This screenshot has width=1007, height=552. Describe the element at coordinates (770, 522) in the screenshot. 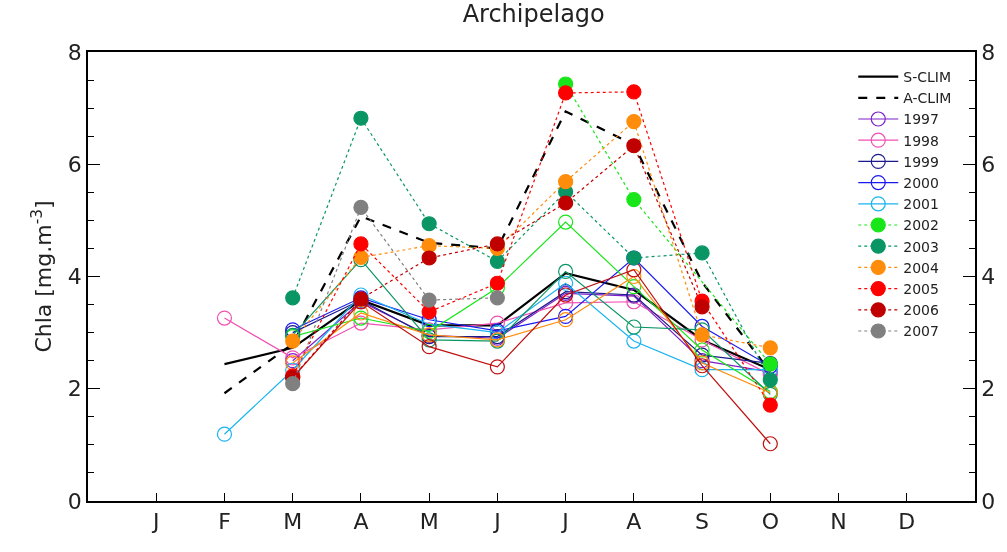

I see `x-tick-label: O` at that location.